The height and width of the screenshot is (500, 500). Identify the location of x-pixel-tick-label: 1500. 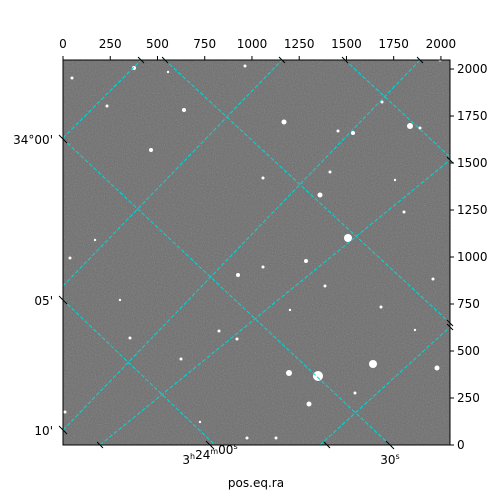
(346, 44).